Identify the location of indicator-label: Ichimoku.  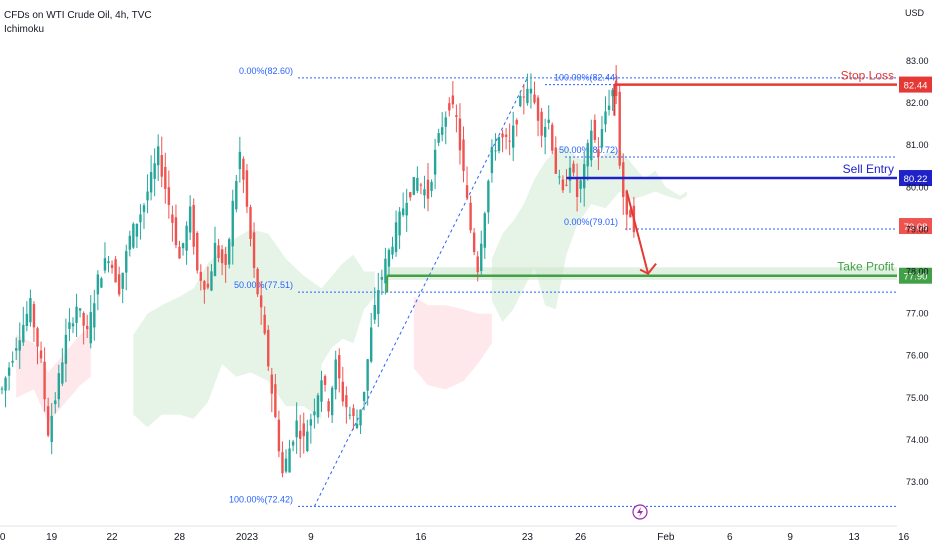
(24, 29).